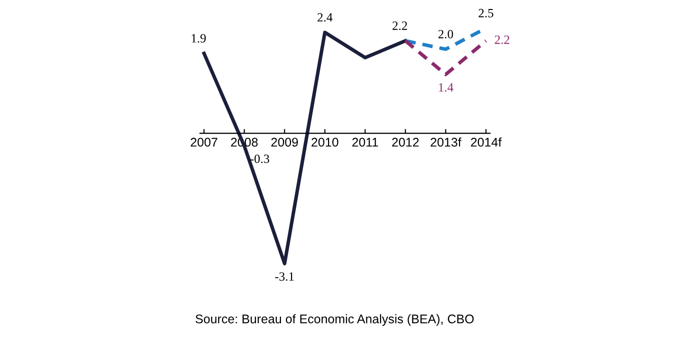 The width and height of the screenshot is (692, 338). What do you see at coordinates (199, 38) in the screenshot?
I see `data-label: 1.9` at bounding box center [199, 38].